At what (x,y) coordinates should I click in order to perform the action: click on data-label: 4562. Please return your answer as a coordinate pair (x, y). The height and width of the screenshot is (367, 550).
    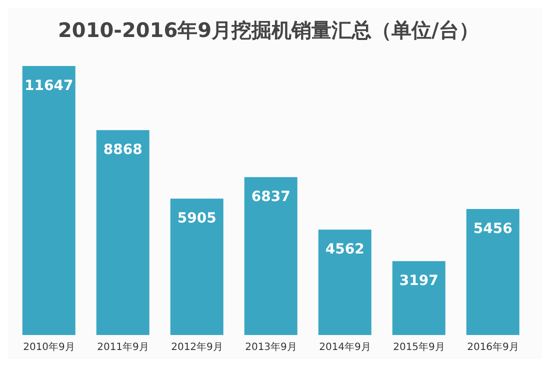
    Looking at the image, I should click on (344, 250).